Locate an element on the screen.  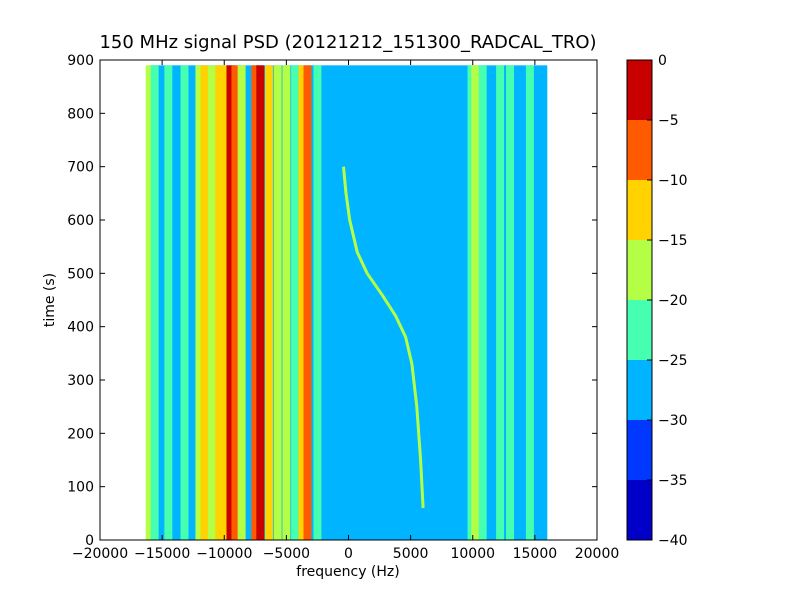
colorbar-tick-label: −10 is located at coordinates (673, 181).